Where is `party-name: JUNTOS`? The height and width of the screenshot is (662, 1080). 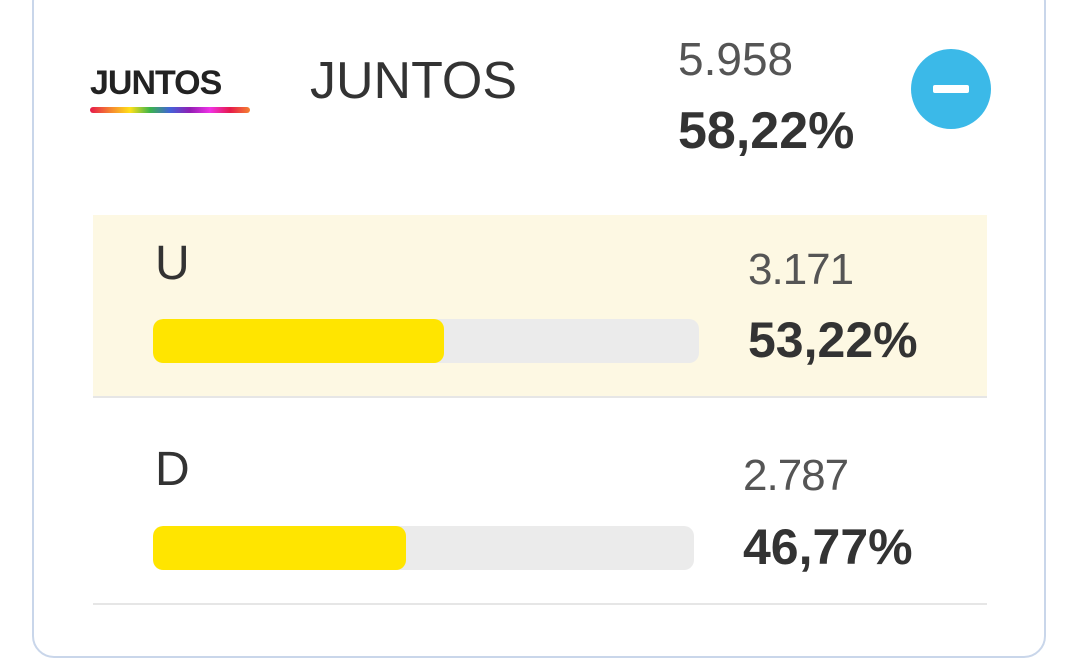 party-name: JUNTOS is located at coordinates (414, 81).